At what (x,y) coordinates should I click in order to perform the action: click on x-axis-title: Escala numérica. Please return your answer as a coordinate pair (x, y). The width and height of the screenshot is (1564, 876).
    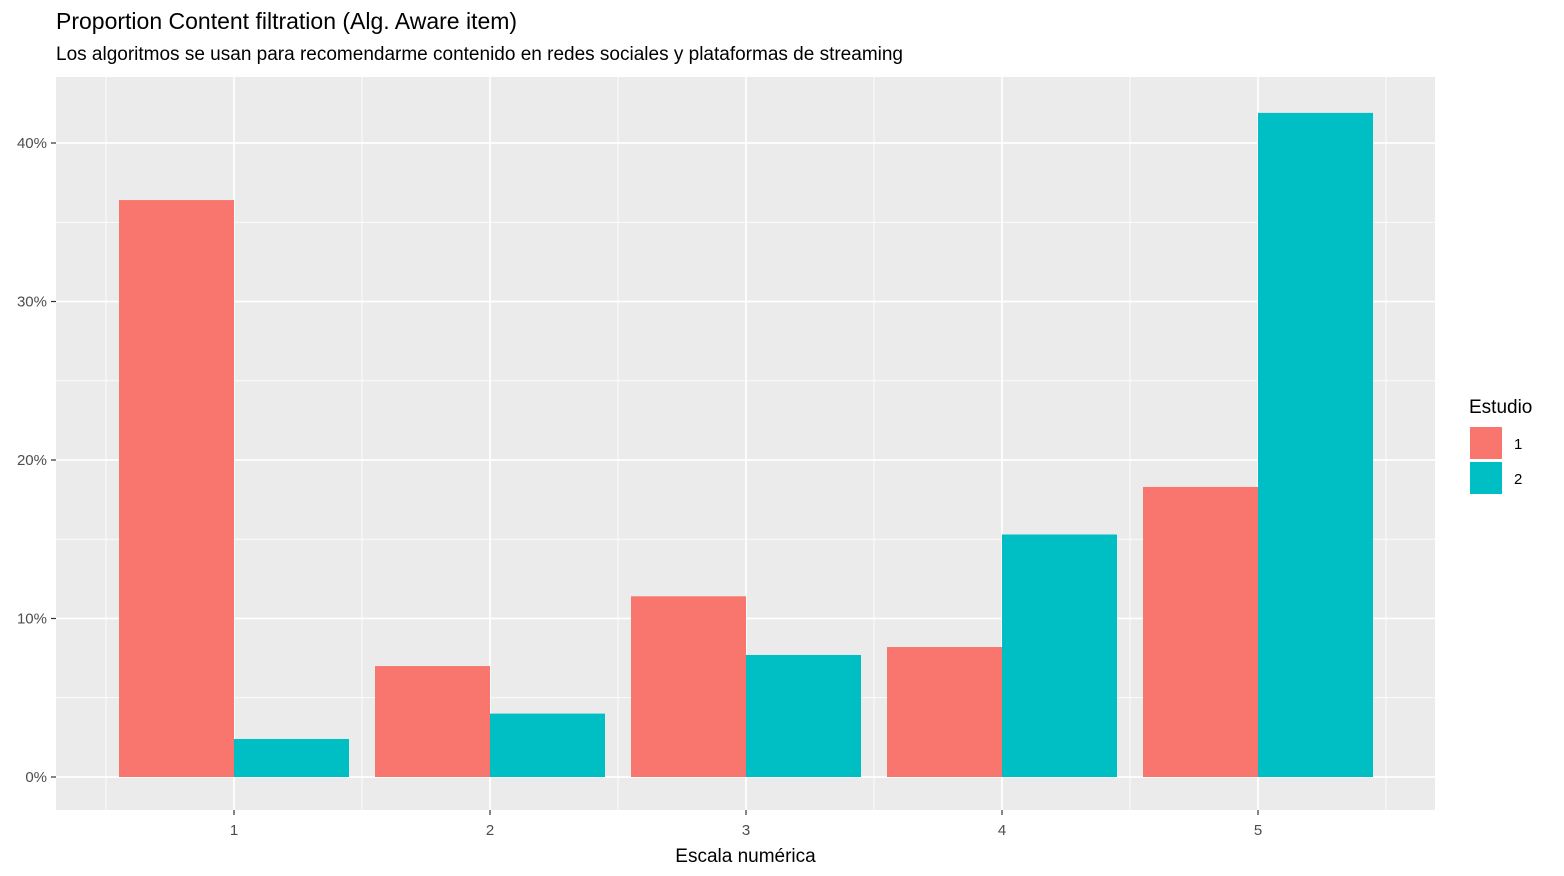
    Looking at the image, I should click on (745, 856).